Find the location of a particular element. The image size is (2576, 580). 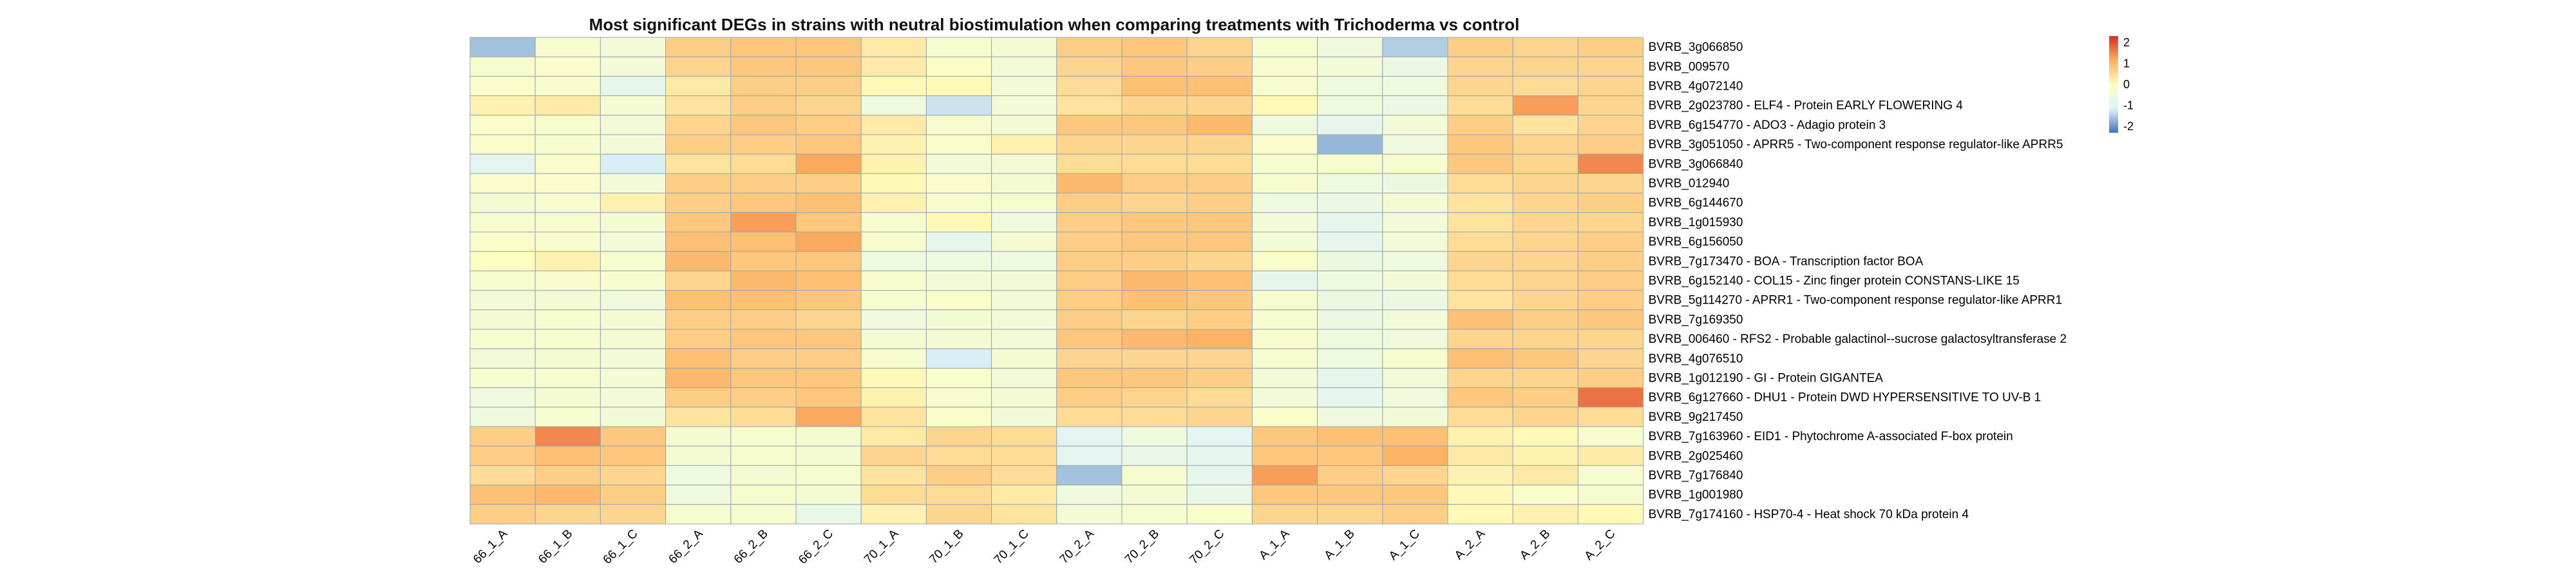

column-label: 66_2_A is located at coordinates (686, 546).